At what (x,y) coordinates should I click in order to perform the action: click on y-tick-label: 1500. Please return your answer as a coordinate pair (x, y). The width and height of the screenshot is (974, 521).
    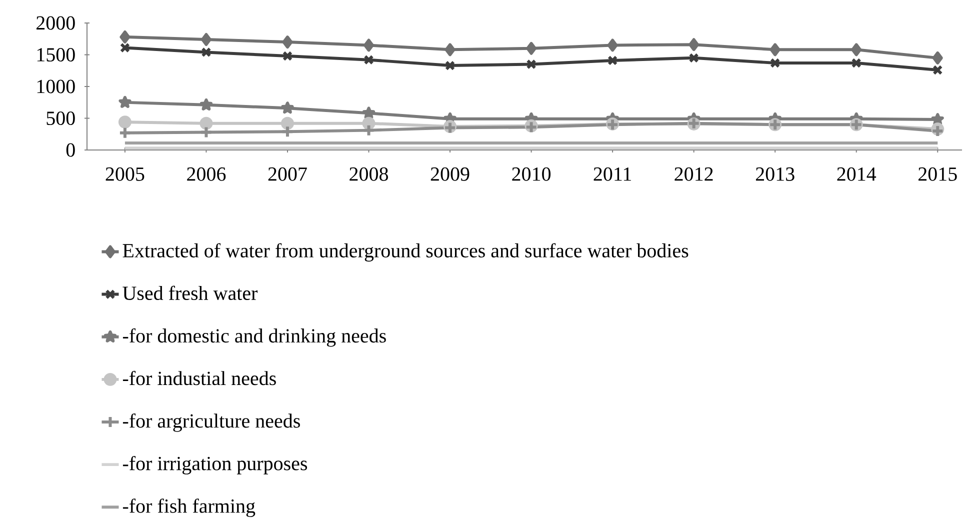
    Looking at the image, I should click on (56, 55).